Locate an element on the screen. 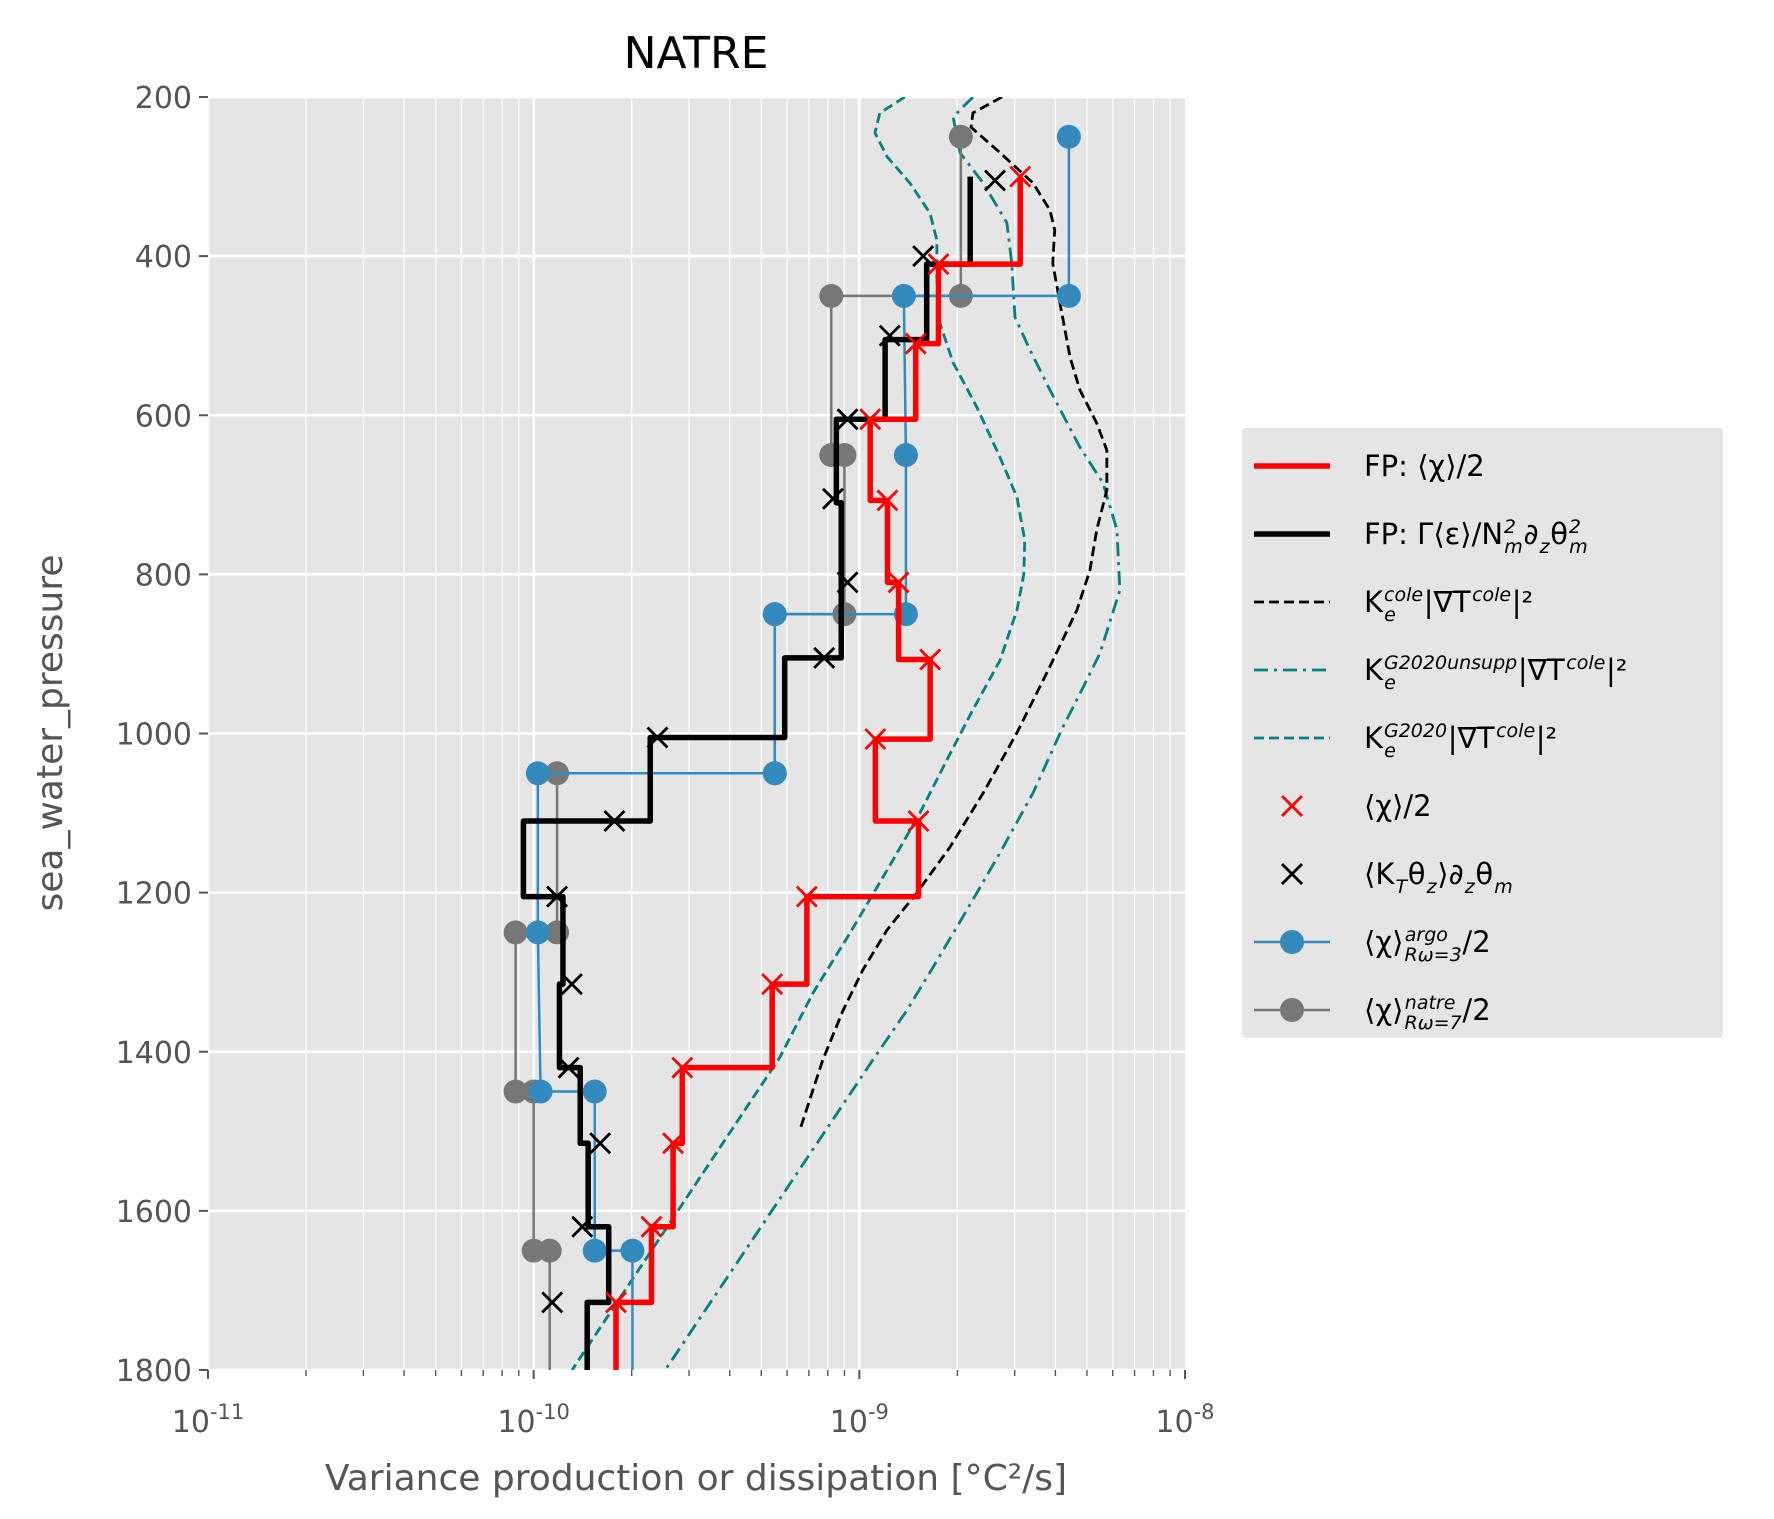  chart-title: NATRE is located at coordinates (696, 53).